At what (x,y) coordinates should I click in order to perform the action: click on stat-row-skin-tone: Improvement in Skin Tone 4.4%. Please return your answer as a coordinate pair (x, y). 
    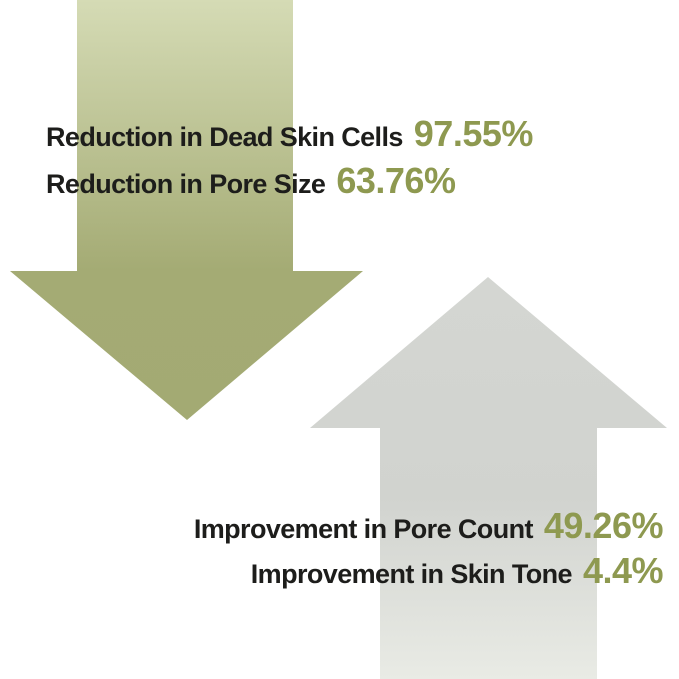
    Looking at the image, I should click on (457, 570).